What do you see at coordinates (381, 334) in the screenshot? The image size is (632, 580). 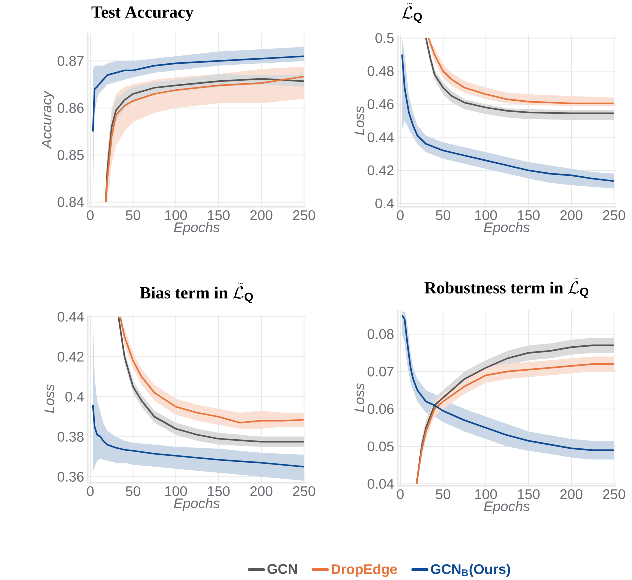 I see `y-tick-label: 0.08` at bounding box center [381, 334].